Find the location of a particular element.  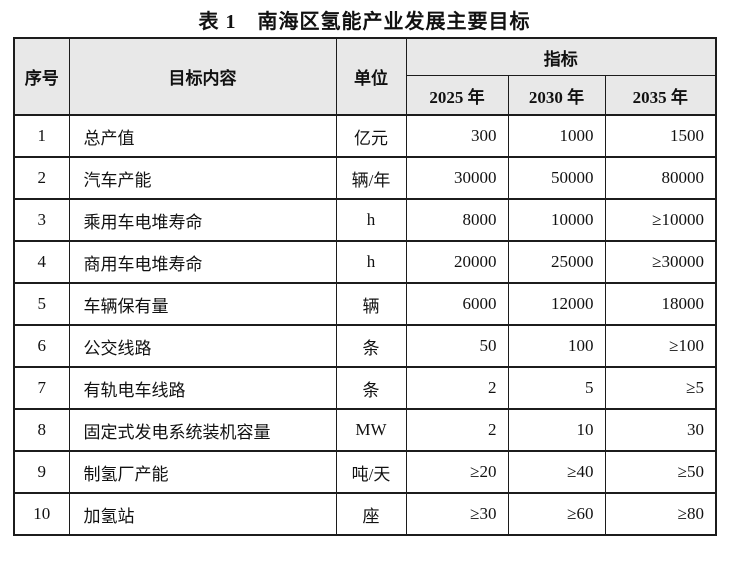

table-row: 4 商用车电堆寿命 h 20000 25000 ≥30000 is located at coordinates (365, 262).